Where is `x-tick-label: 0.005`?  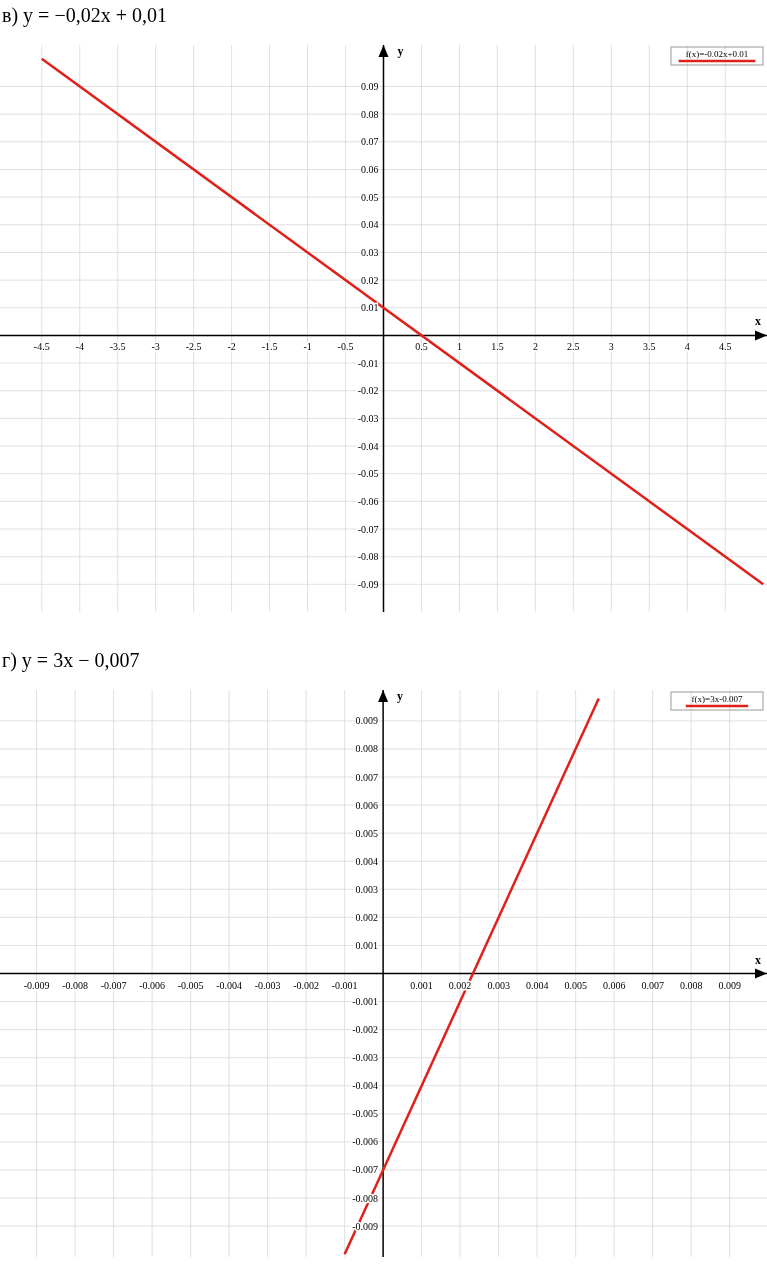
x-tick-label: 0.005 is located at coordinates (575, 985).